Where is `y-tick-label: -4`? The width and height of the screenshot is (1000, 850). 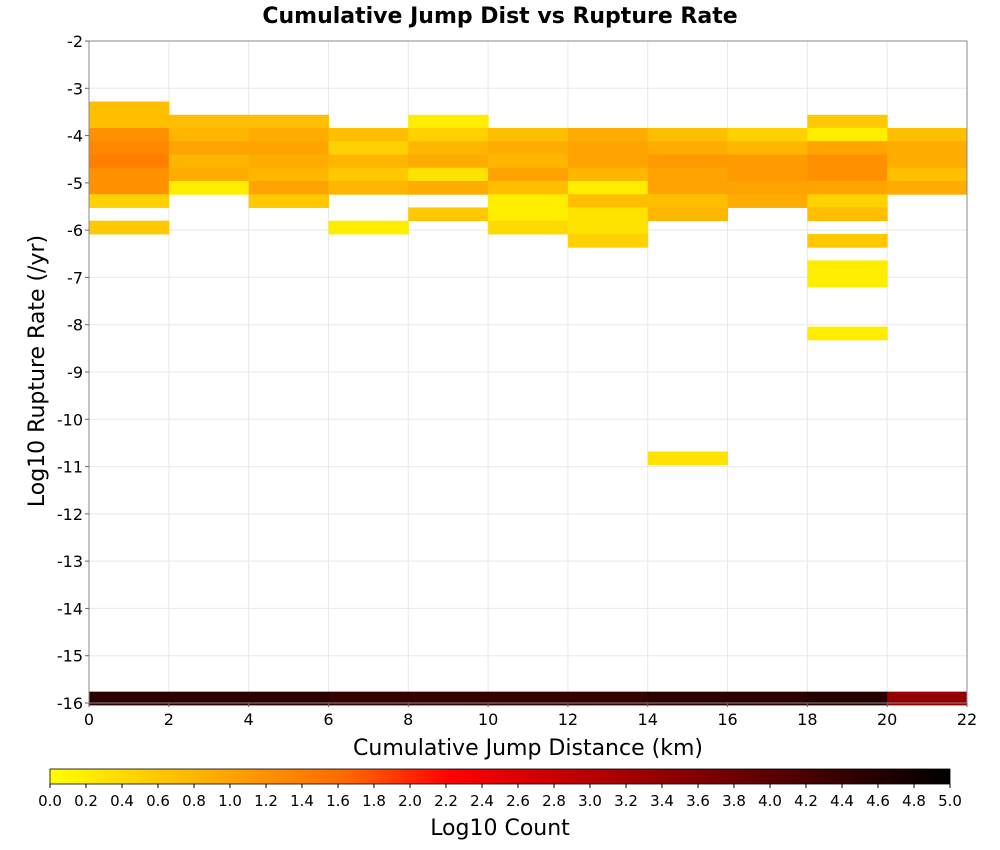
y-tick-label: -4 is located at coordinates (75, 136).